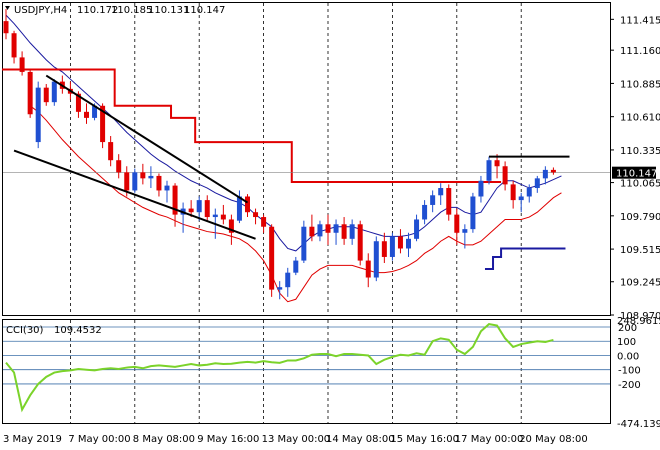 This screenshot has width=660, height=450. What do you see at coordinates (204, 10) in the screenshot?
I see `close-value: 110.147` at bounding box center [204, 10].